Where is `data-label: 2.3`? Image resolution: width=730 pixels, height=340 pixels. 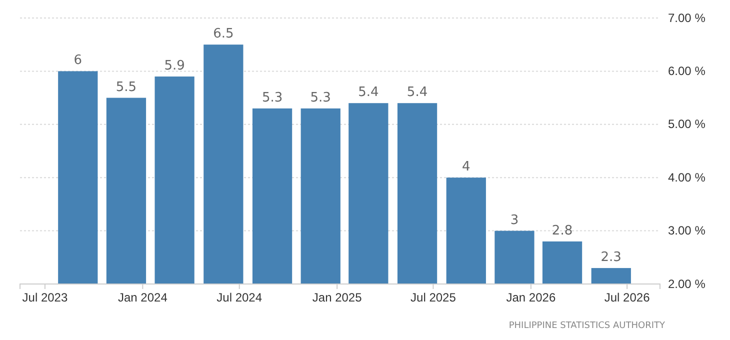 data-label: 2.3 is located at coordinates (611, 258).